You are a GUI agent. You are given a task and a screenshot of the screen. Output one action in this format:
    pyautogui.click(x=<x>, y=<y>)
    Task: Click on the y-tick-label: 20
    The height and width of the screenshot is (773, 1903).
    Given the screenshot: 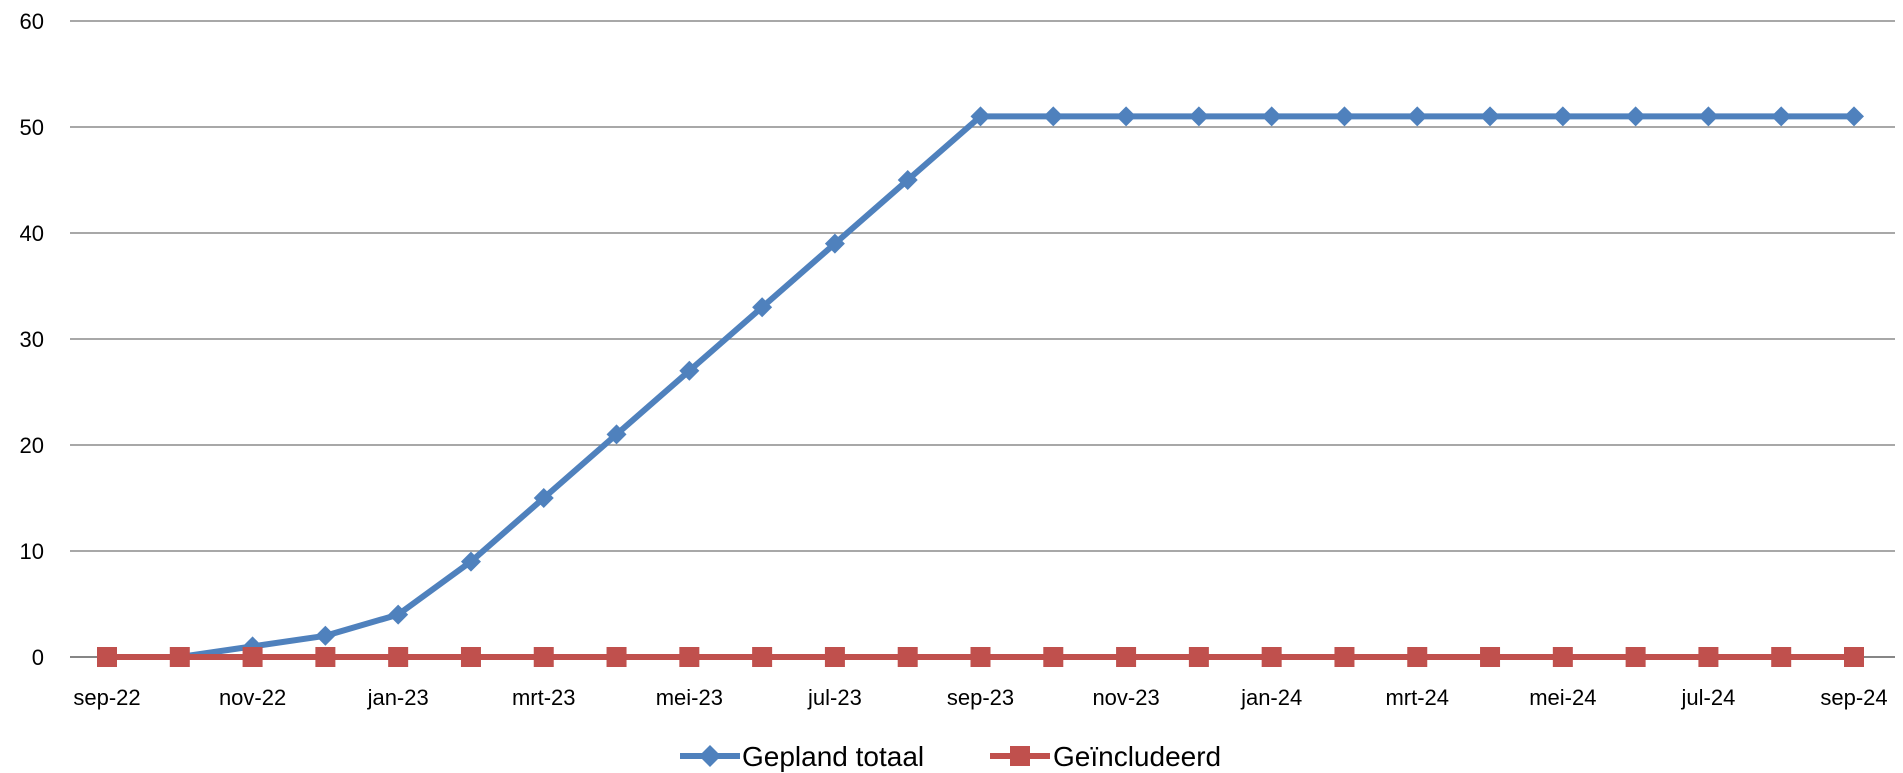 What is the action you would take?
    pyautogui.click(x=32, y=445)
    